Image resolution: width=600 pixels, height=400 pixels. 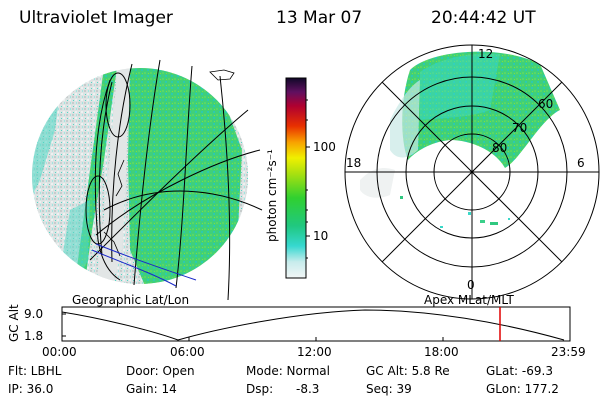 What do you see at coordinates (131, 300) in the screenshot?
I see `geographic-caption: Geographic Lat/Lon` at bounding box center [131, 300].